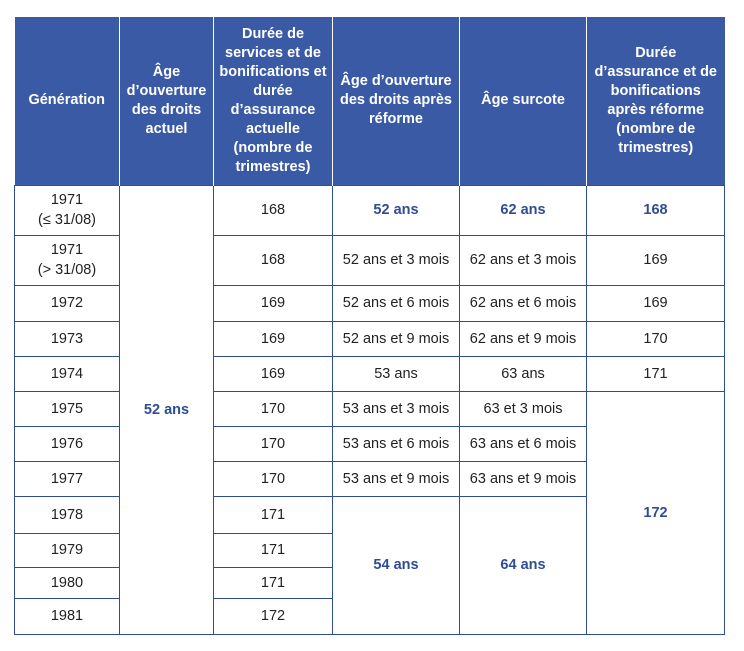  What do you see at coordinates (67, 338) in the screenshot?
I see `generation-cell: 1973` at bounding box center [67, 338].